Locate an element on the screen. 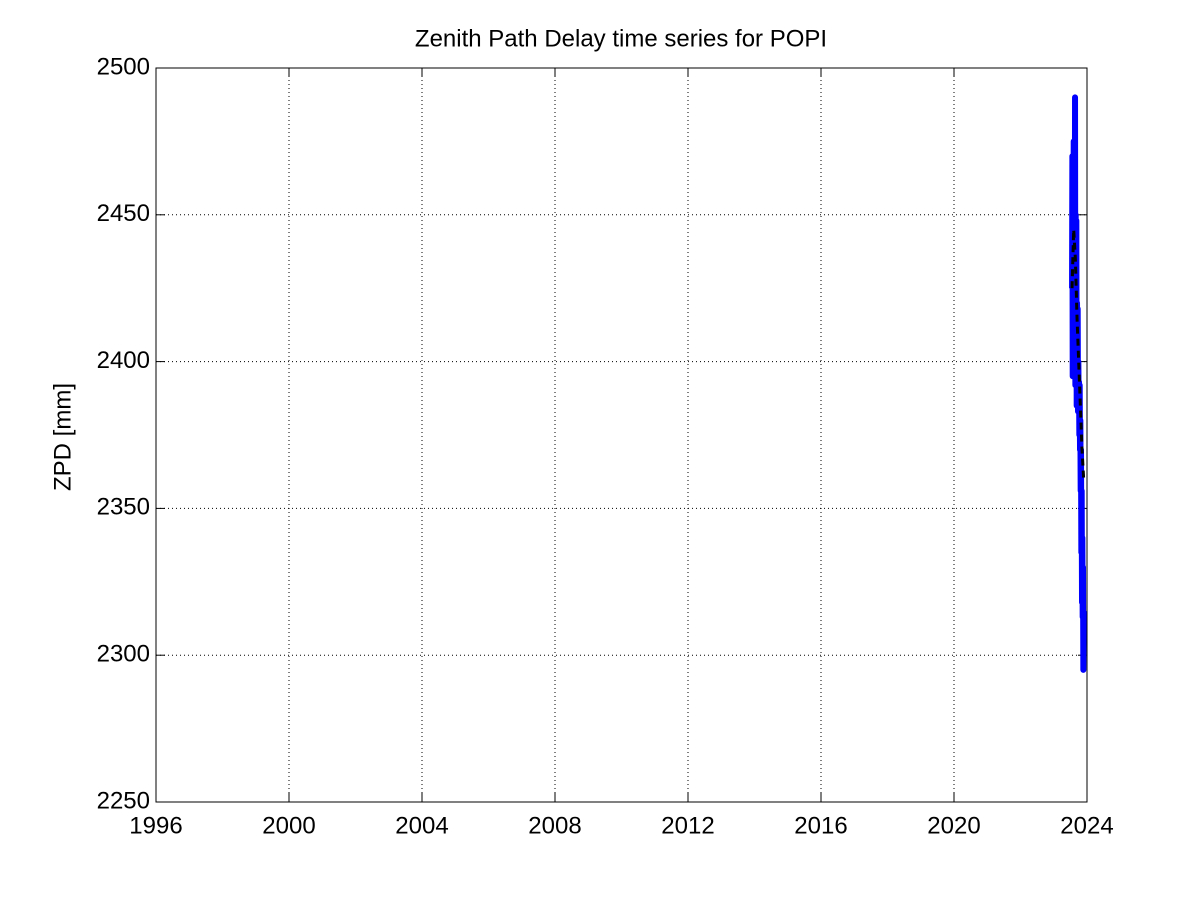  y-tick-label: 2500 is located at coordinates (123, 66).